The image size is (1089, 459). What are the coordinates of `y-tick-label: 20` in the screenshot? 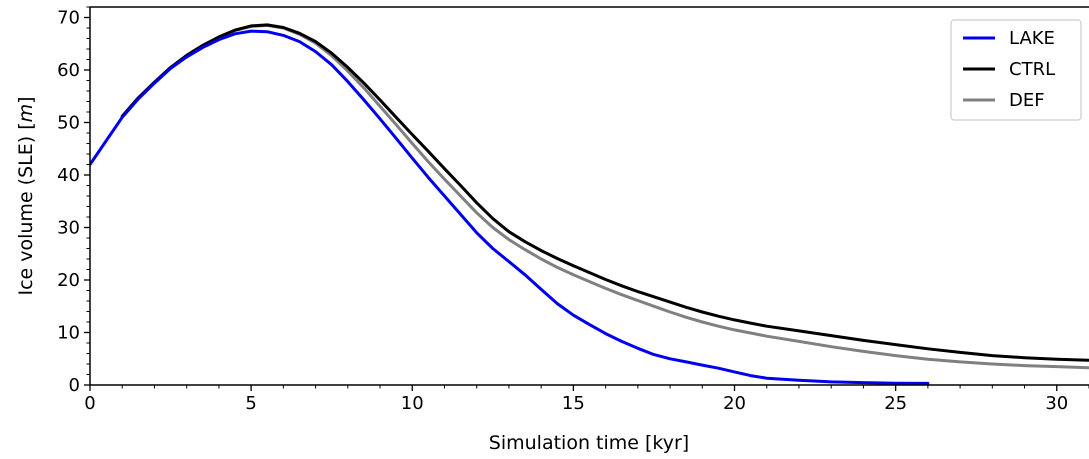 It's located at (68, 280).